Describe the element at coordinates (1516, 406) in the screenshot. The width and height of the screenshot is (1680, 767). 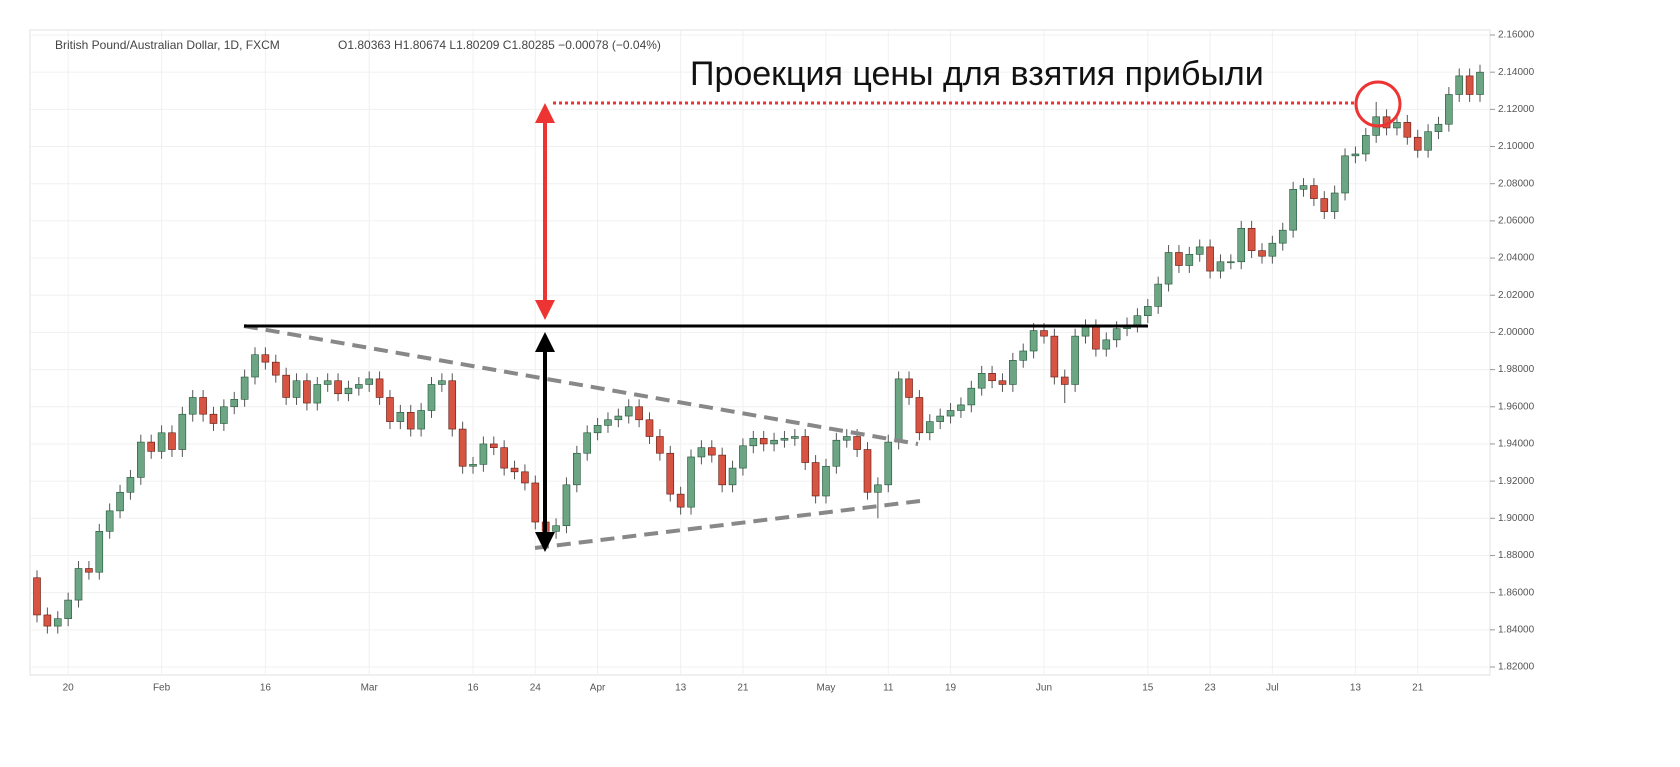
I see `y-tick-label: 1.96000` at that location.